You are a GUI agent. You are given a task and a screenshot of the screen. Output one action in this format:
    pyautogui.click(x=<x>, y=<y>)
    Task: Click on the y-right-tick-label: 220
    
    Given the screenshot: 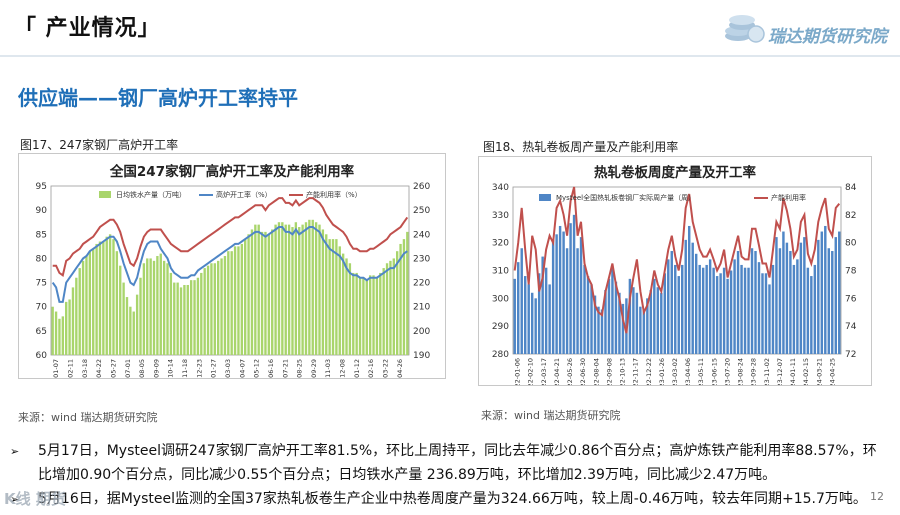 What is the action you would take?
    pyautogui.click(x=421, y=284)
    